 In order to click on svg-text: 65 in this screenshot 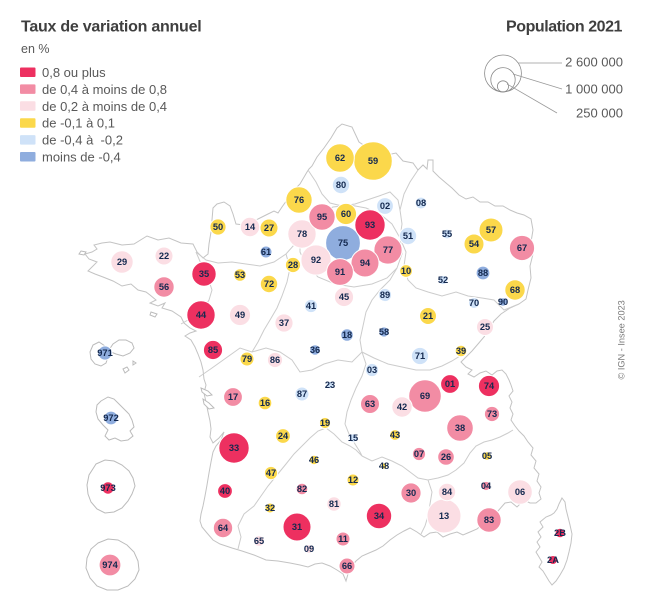, I will do `click(259, 541)`.